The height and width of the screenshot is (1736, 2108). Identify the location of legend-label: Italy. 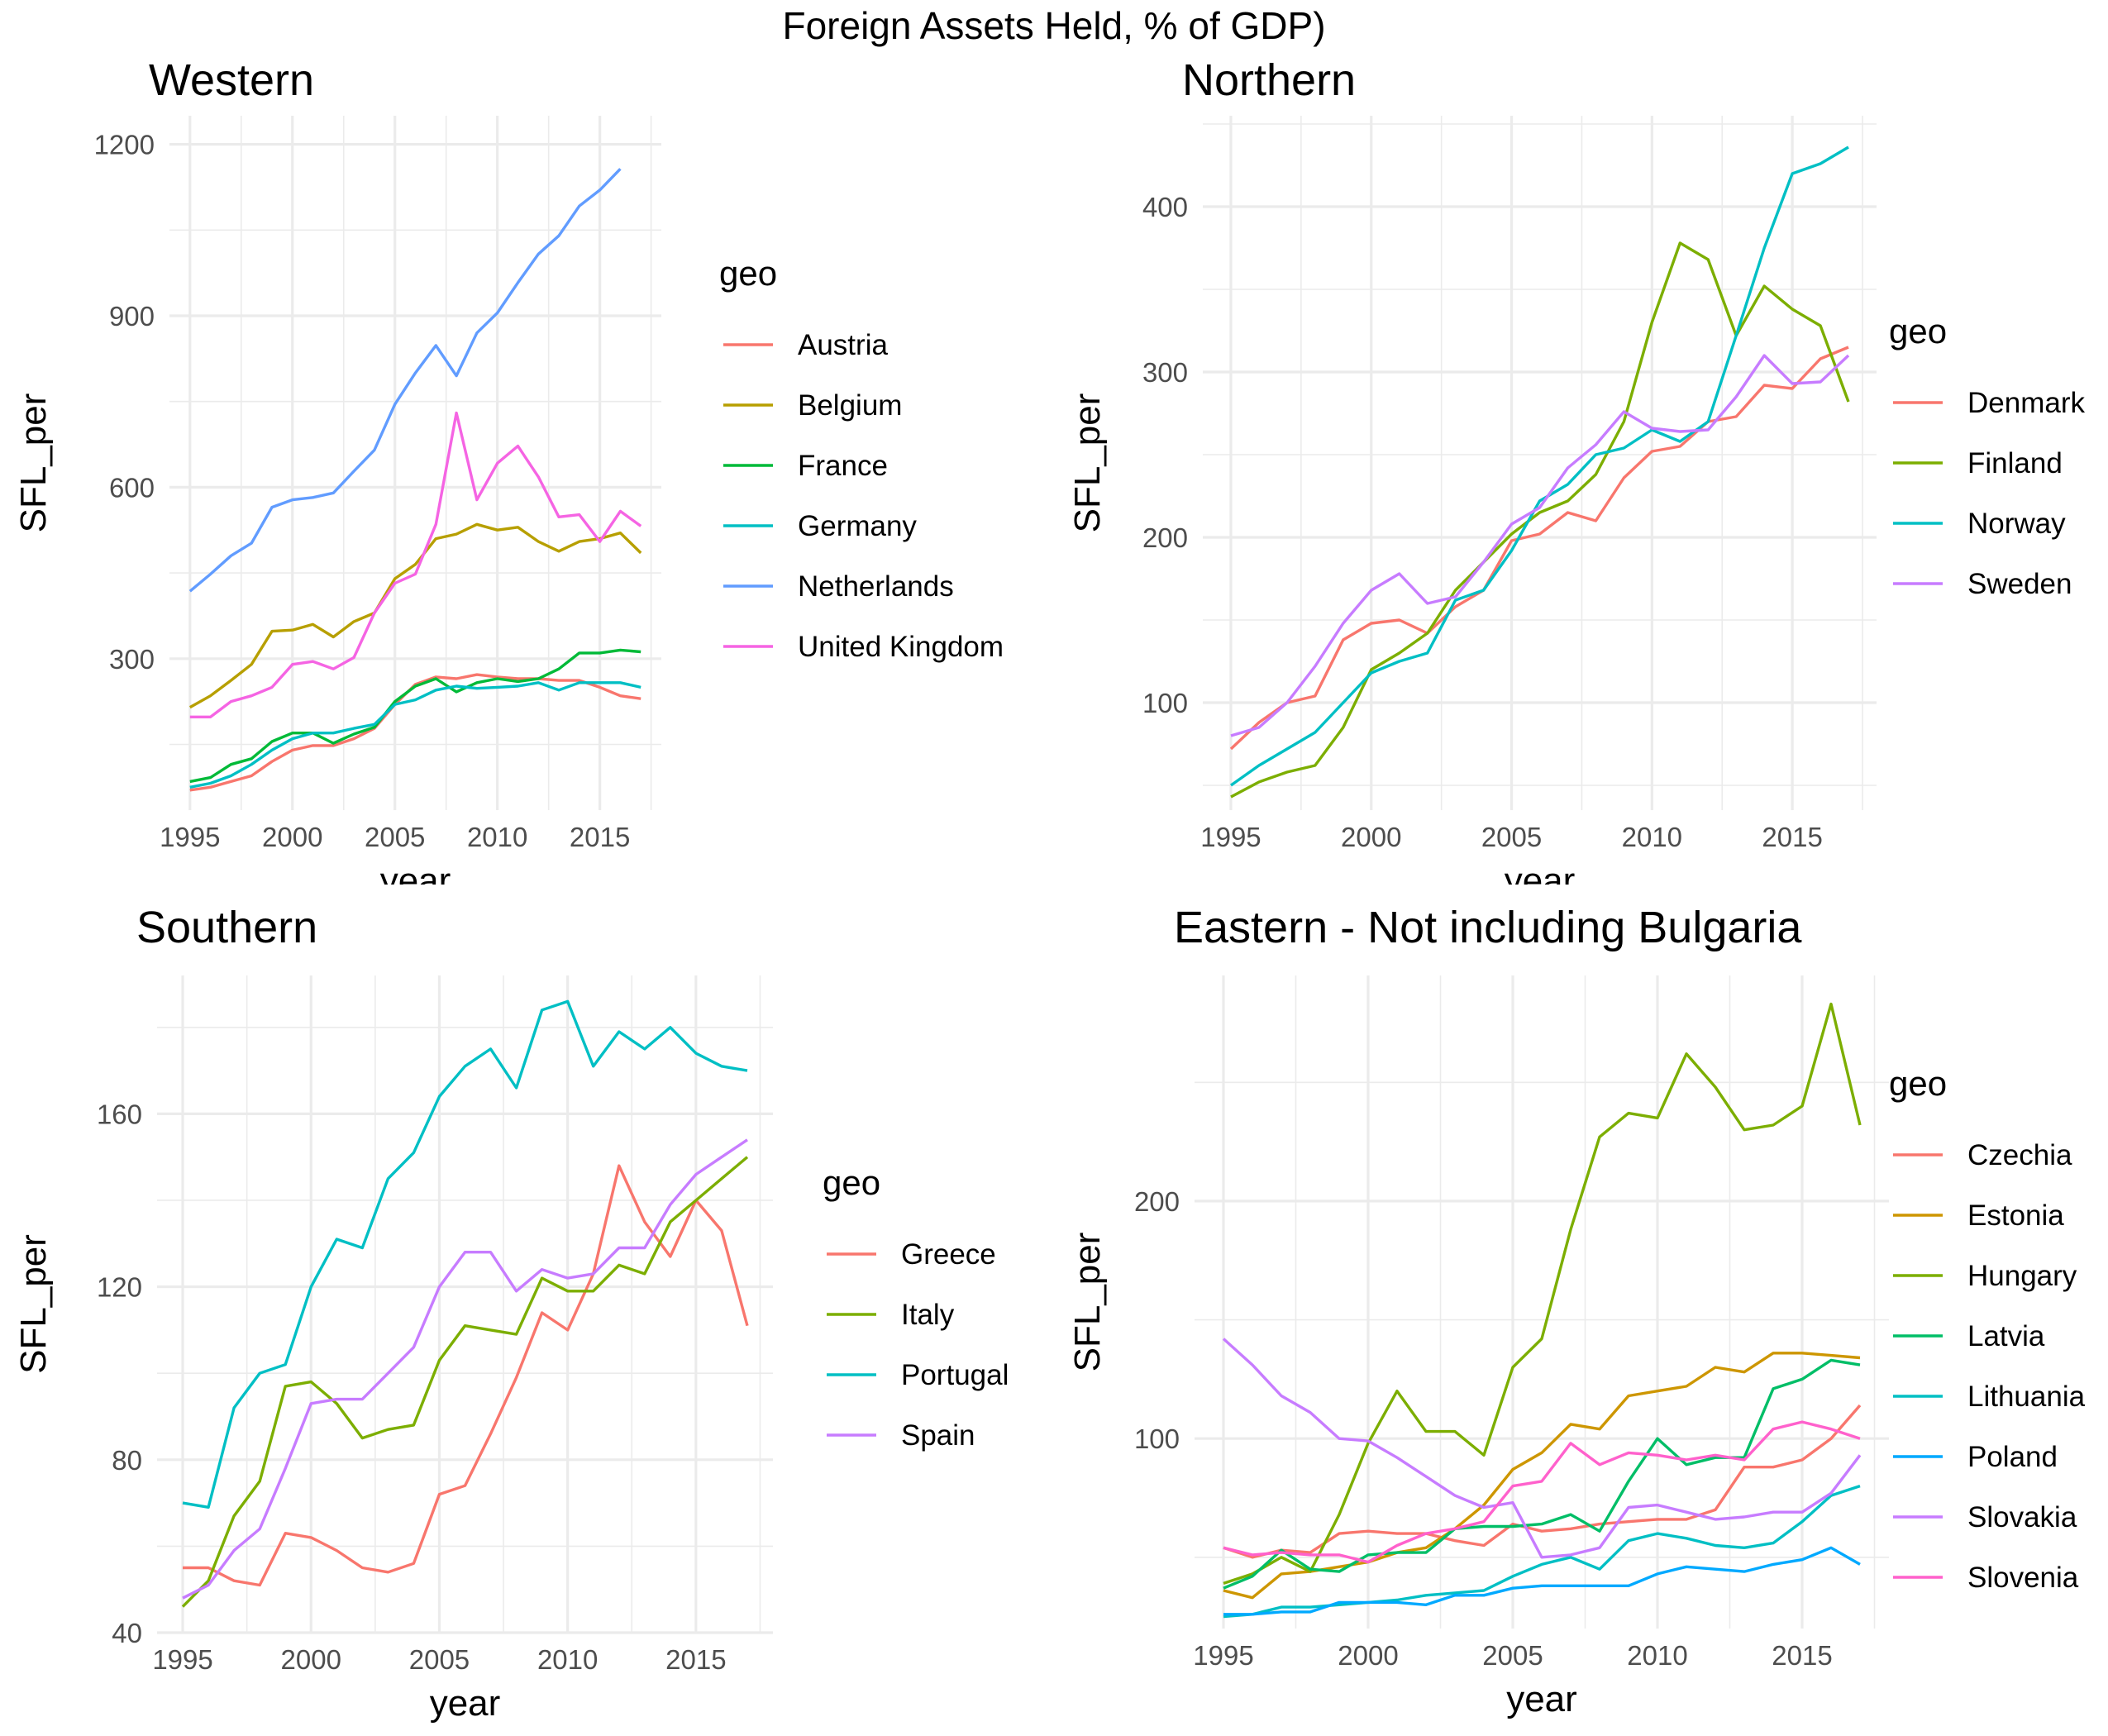
(928, 1315).